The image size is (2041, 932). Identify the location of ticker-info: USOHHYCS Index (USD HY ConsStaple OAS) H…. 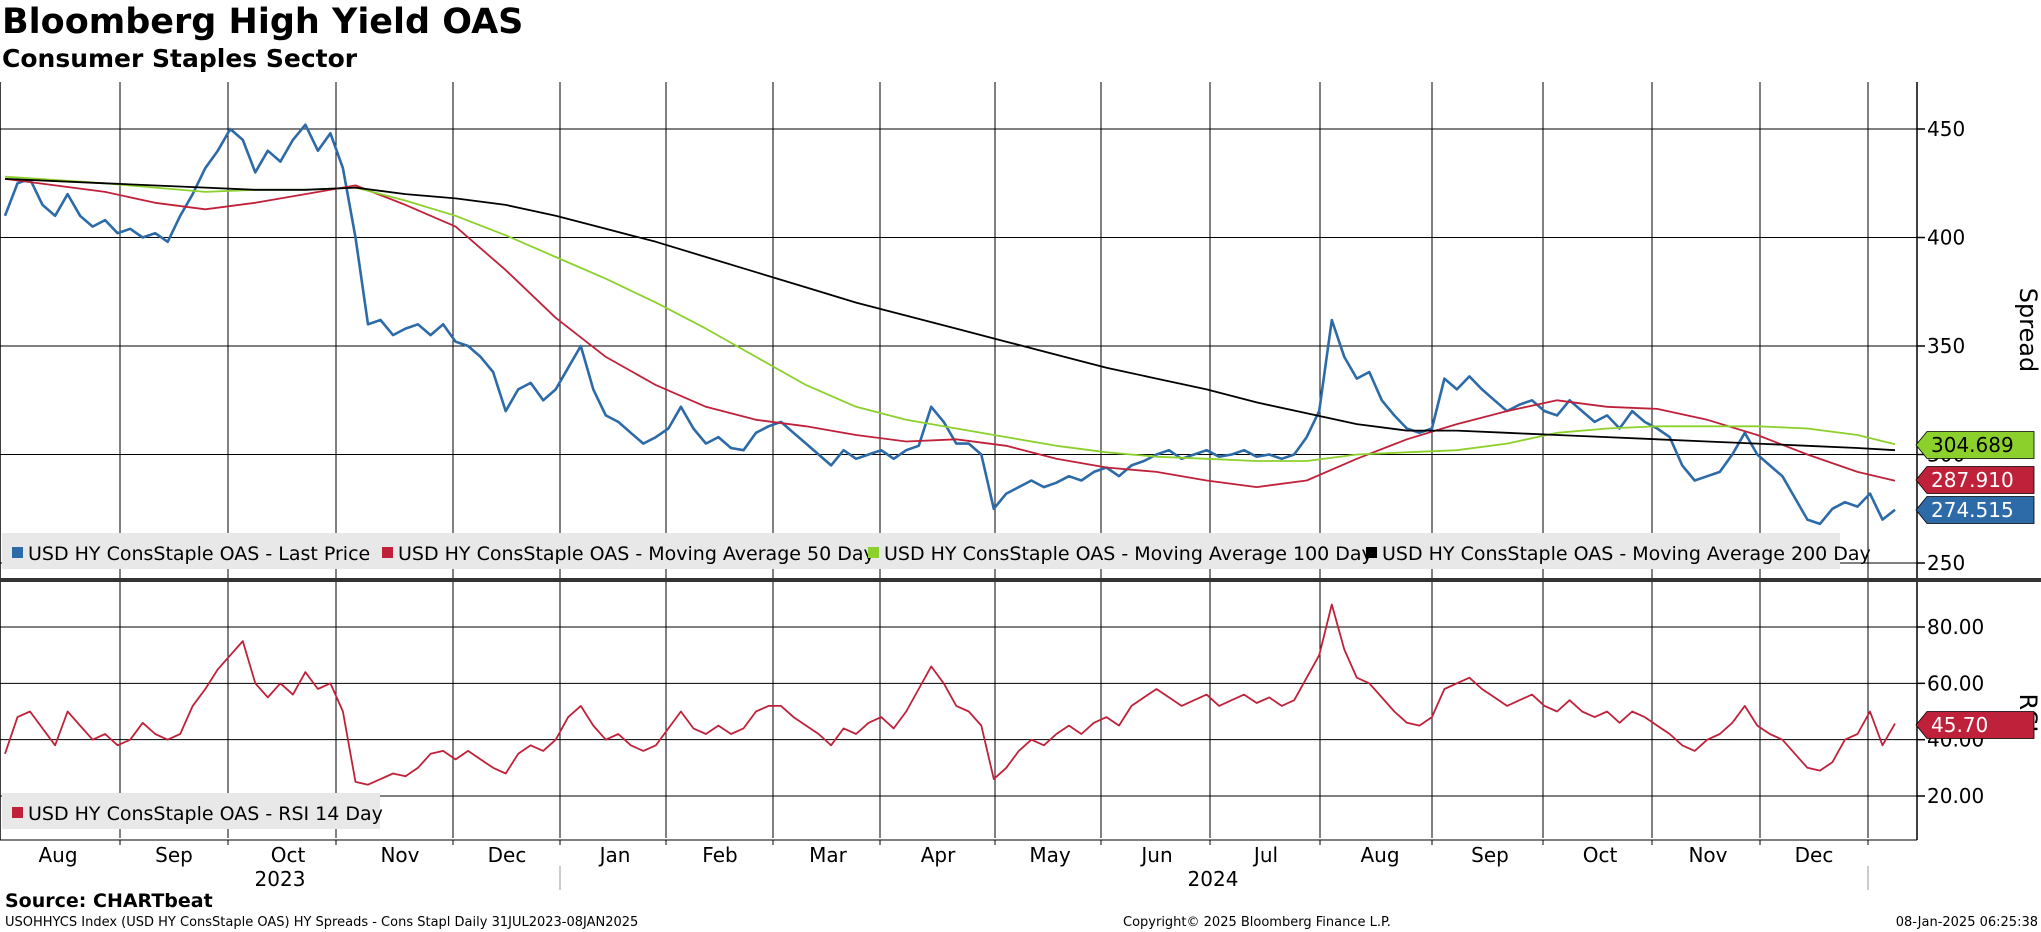
(322, 922).